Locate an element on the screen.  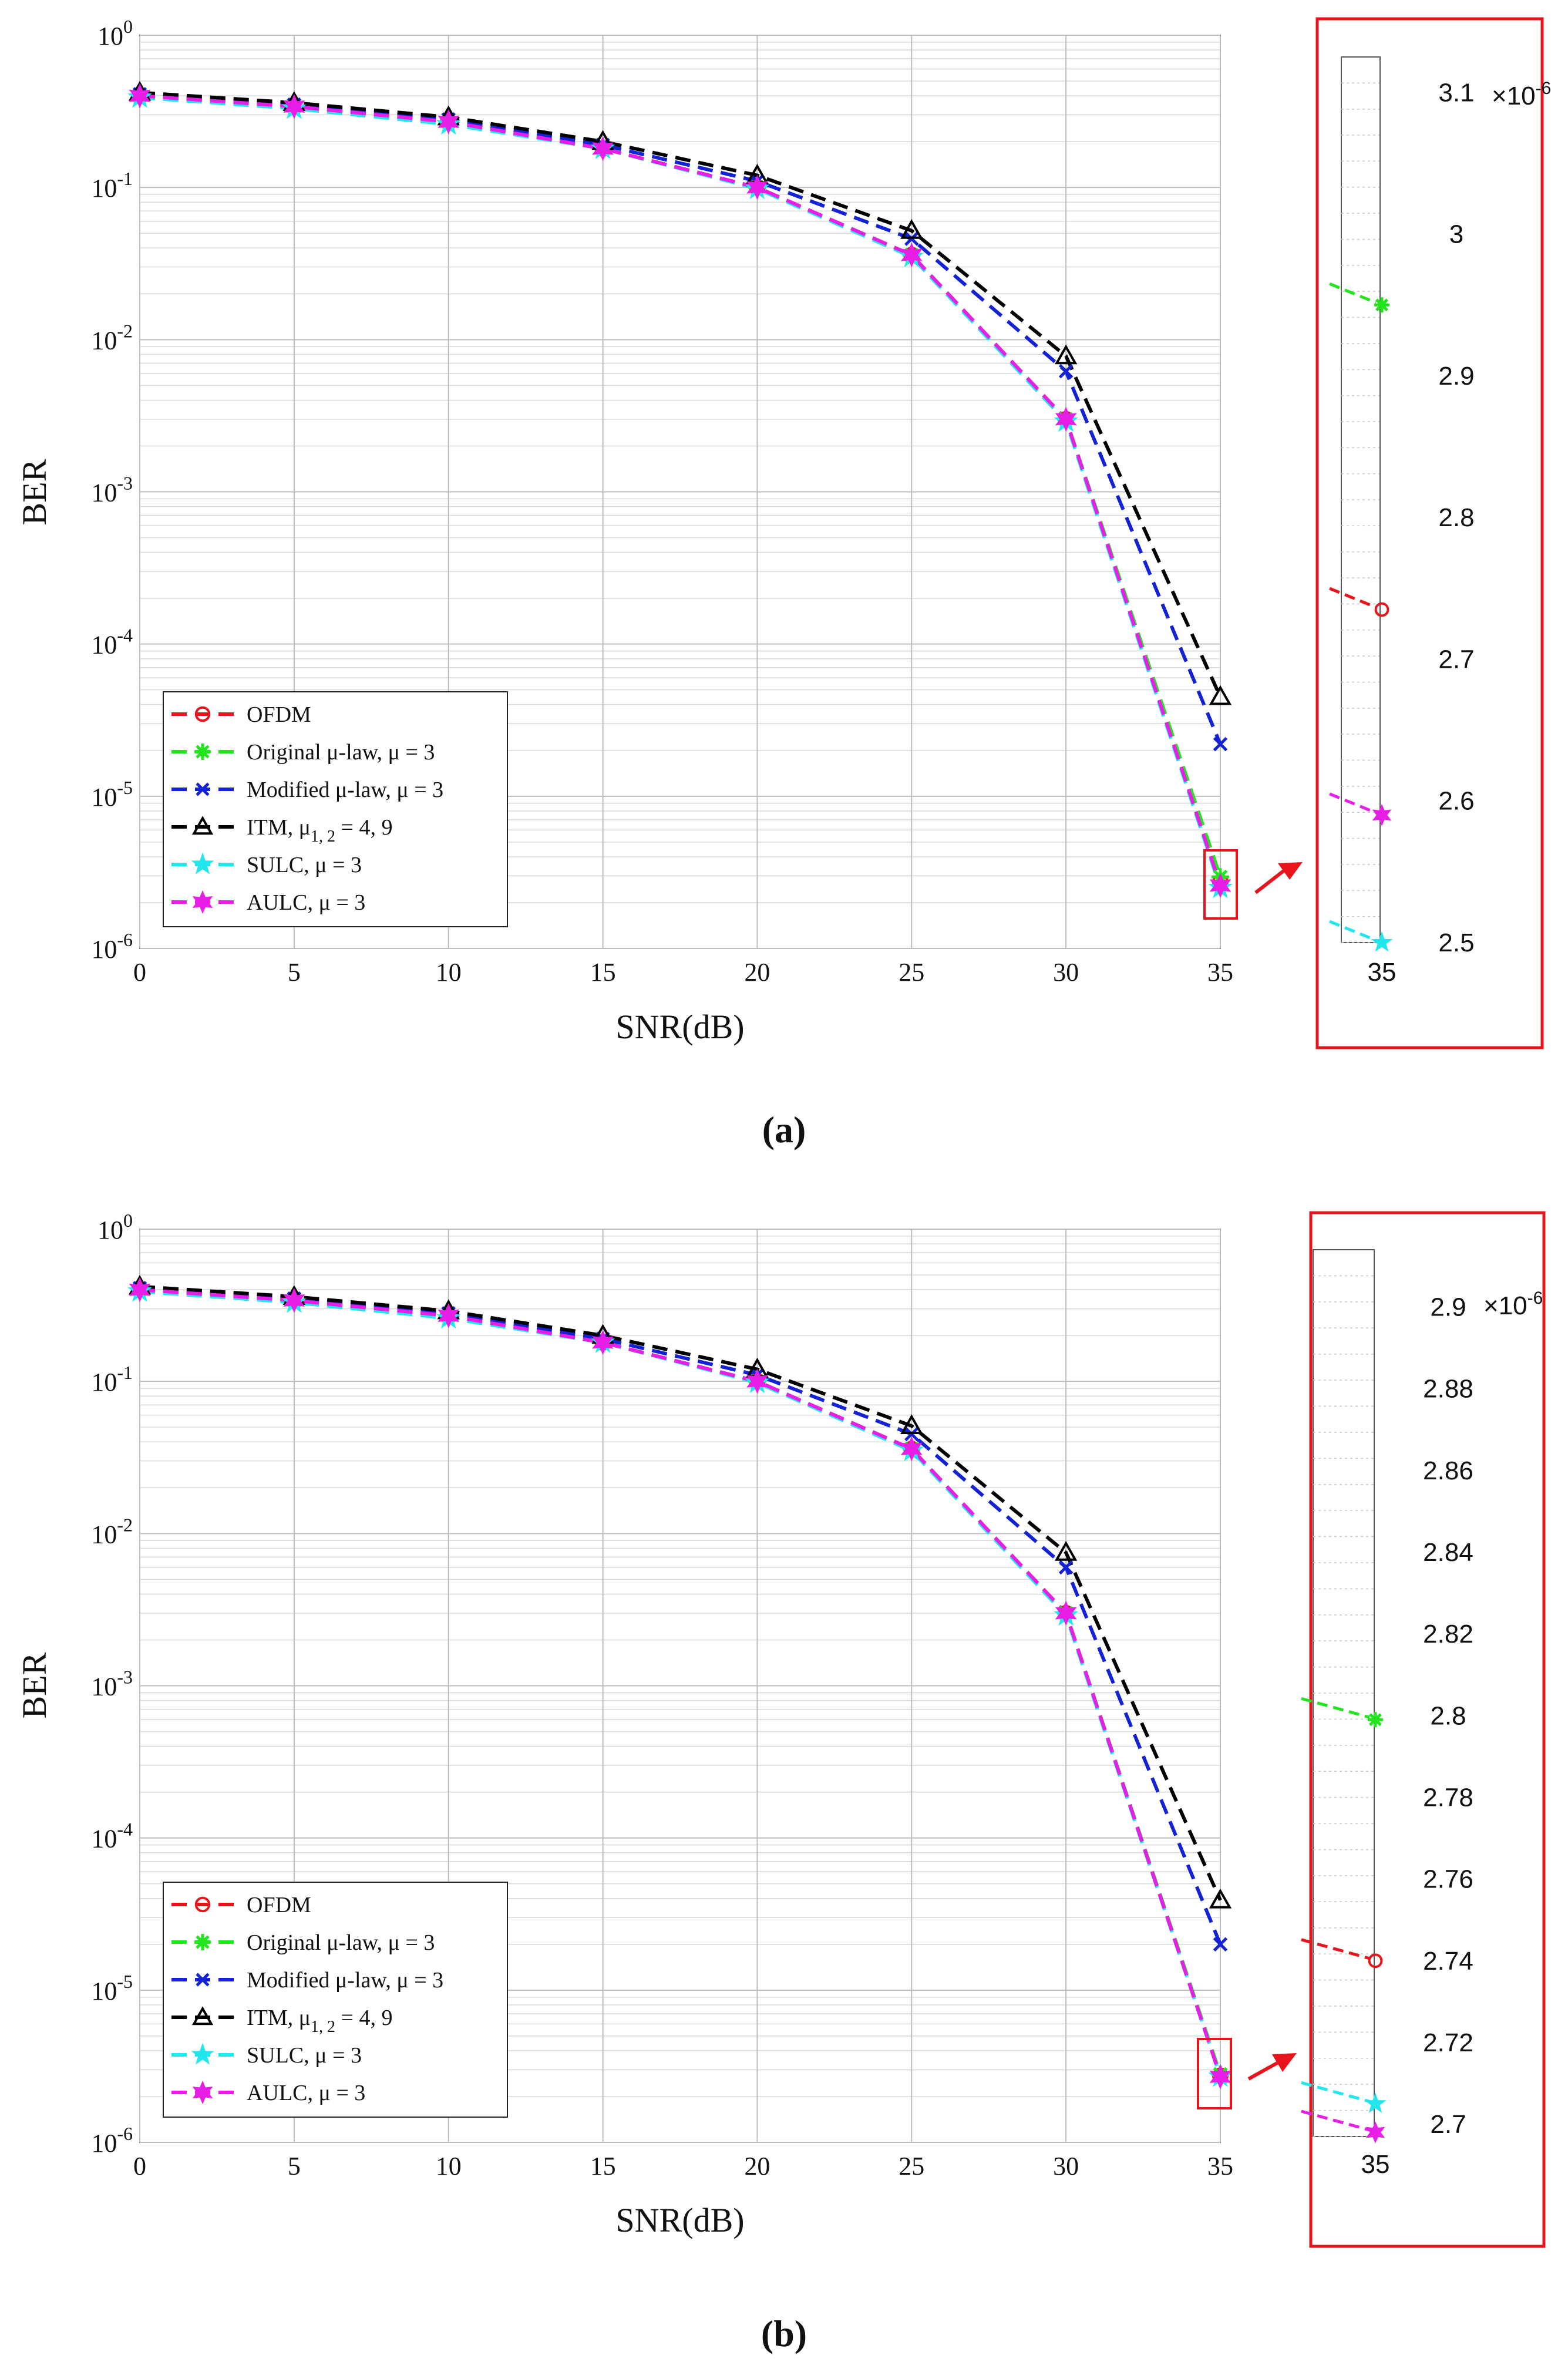
x-tick-label: 35 is located at coordinates (1220, 2166).